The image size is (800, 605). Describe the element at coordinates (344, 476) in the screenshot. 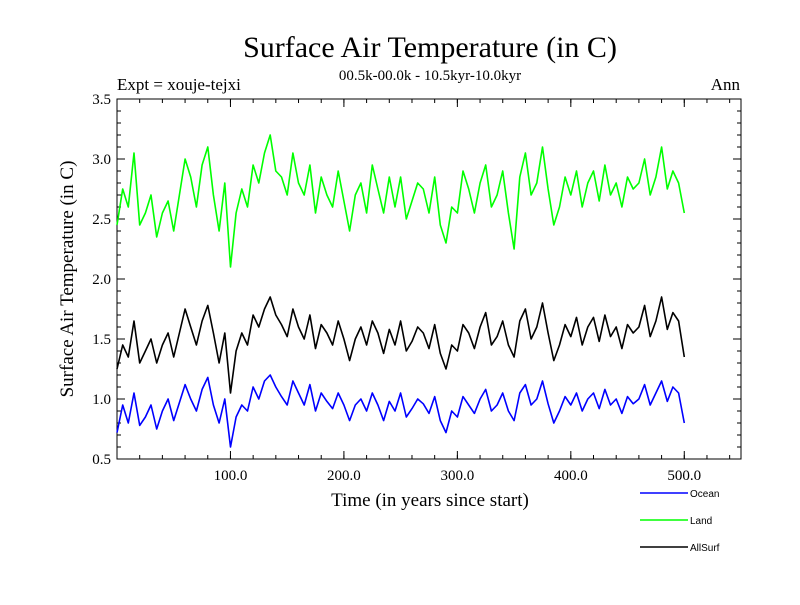

I see `x-tick-label: 200.0` at that location.